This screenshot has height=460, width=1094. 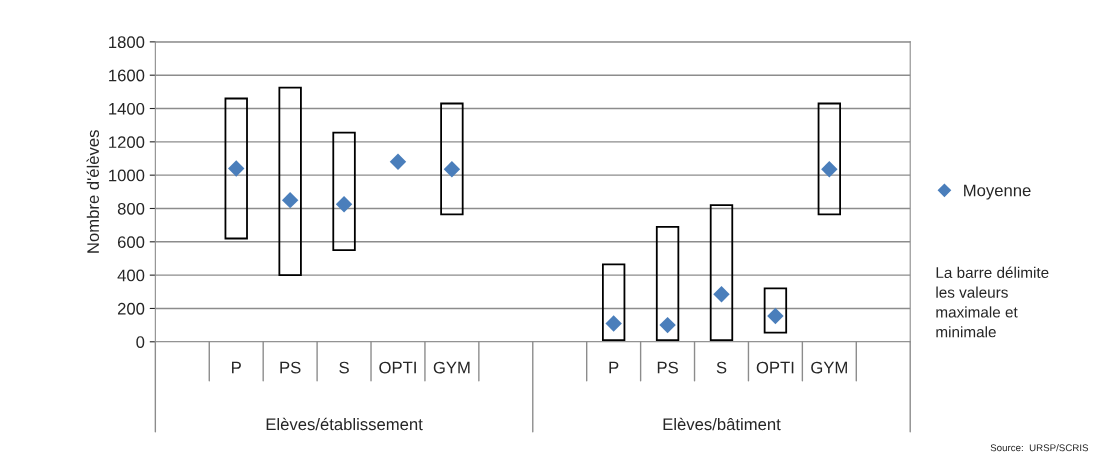 What do you see at coordinates (992, 302) in the screenshot?
I see `text: La barre délimite les valeurs maximale et minimale` at bounding box center [992, 302].